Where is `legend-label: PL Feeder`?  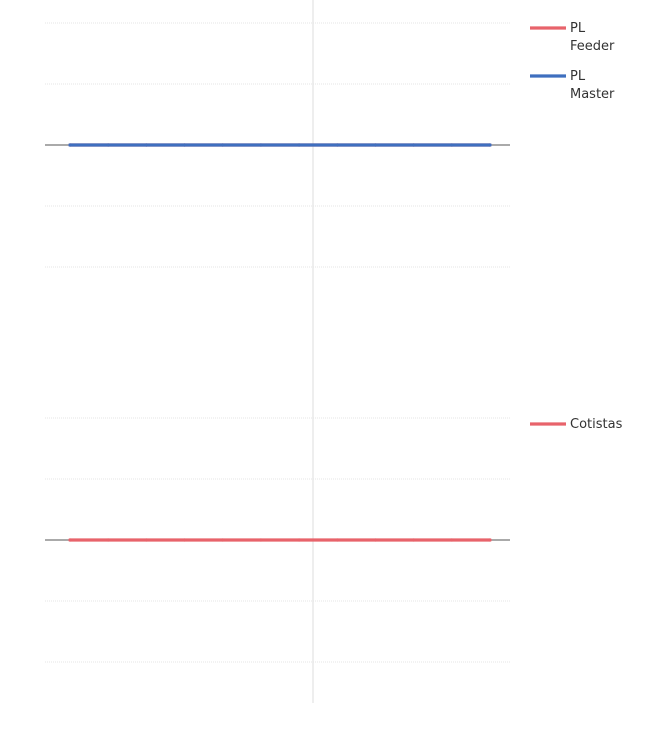 legend-label: PL Feeder is located at coordinates (592, 37).